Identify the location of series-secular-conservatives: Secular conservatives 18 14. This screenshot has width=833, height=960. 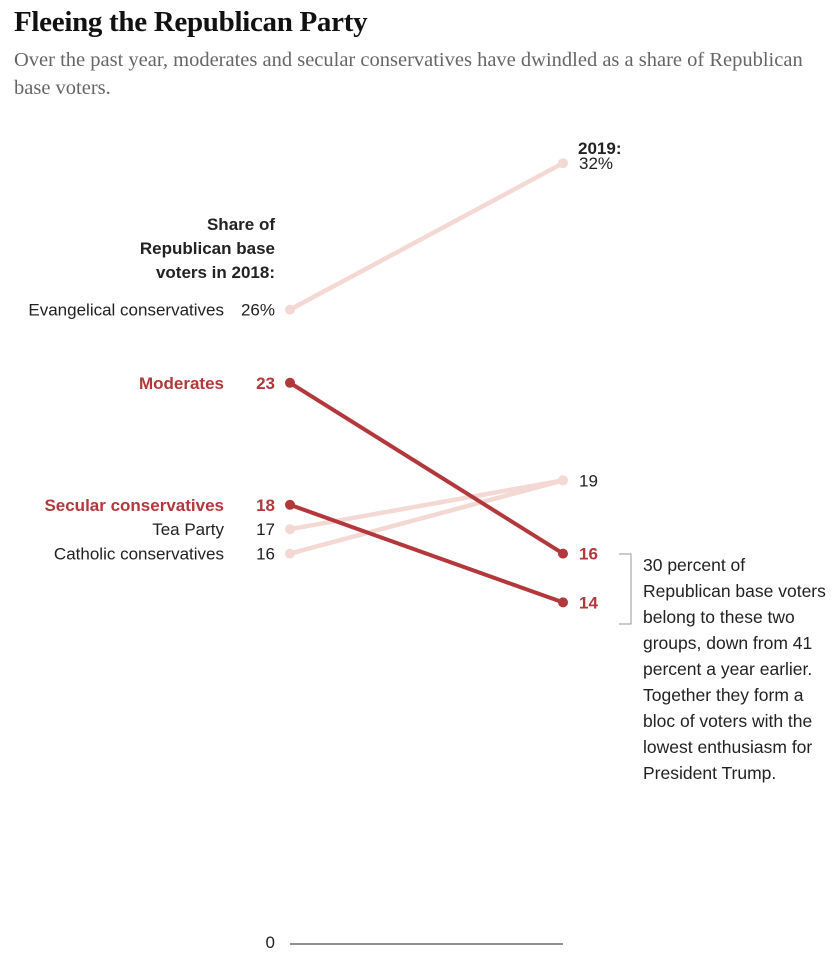
(321, 554).